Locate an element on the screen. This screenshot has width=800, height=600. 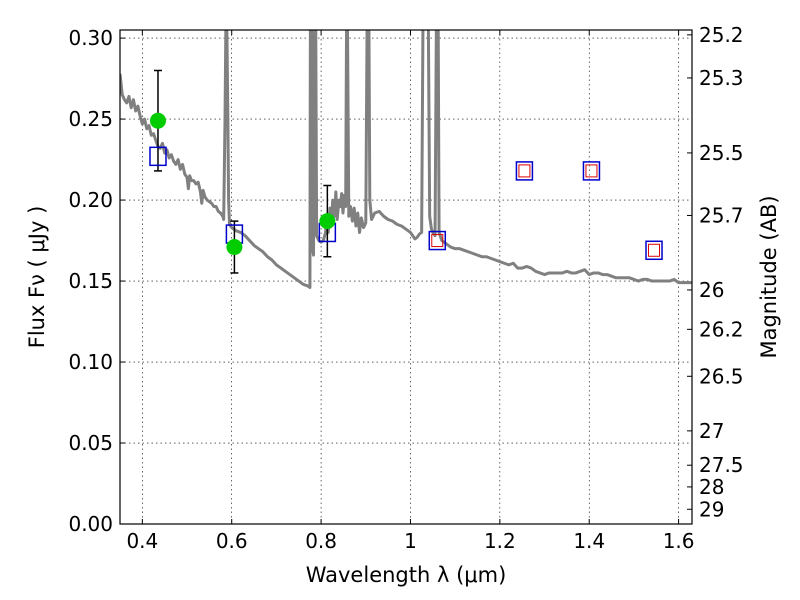
x-tick-label: 1.6 is located at coordinates (679, 541).